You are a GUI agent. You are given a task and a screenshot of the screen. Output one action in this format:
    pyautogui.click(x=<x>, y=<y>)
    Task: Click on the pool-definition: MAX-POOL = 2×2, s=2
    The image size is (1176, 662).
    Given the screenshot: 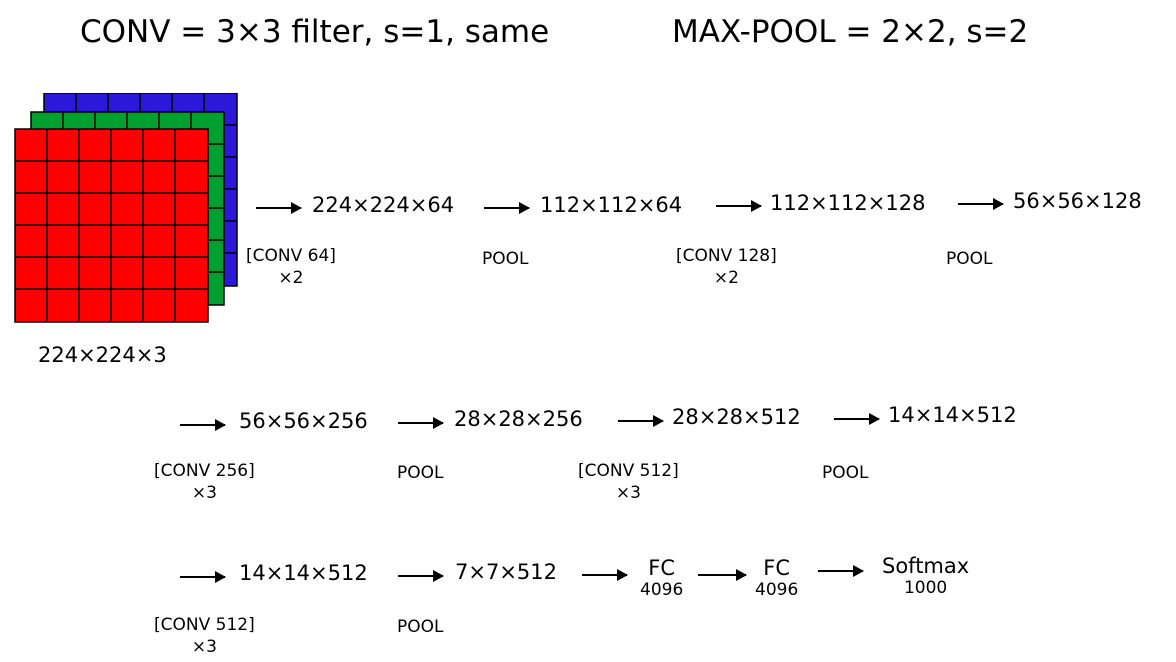 What is the action you would take?
    pyautogui.click(x=850, y=32)
    